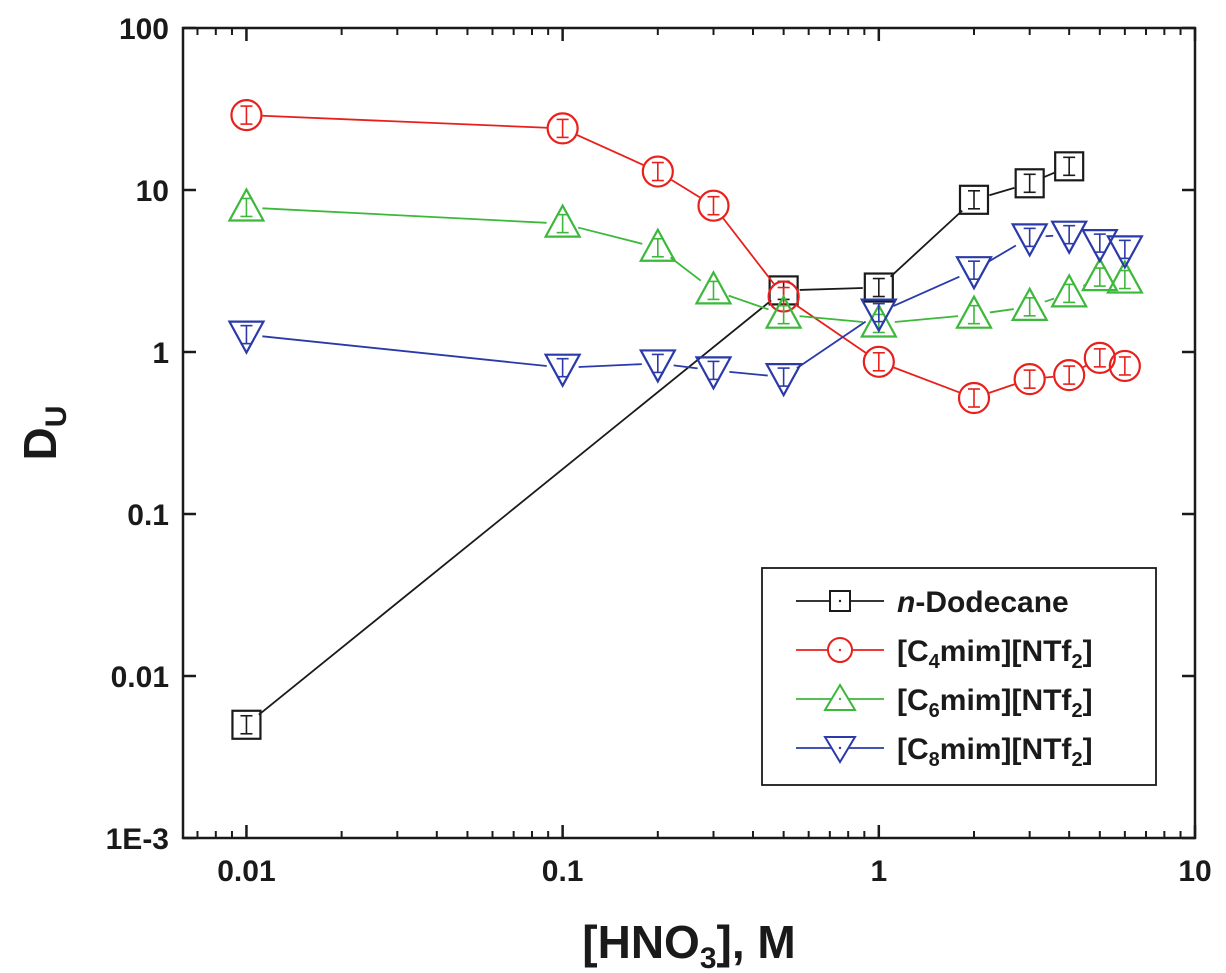 The width and height of the screenshot is (1226, 973). Describe the element at coordinates (160, 353) in the screenshot. I see `y-tick-label: 1` at that location.